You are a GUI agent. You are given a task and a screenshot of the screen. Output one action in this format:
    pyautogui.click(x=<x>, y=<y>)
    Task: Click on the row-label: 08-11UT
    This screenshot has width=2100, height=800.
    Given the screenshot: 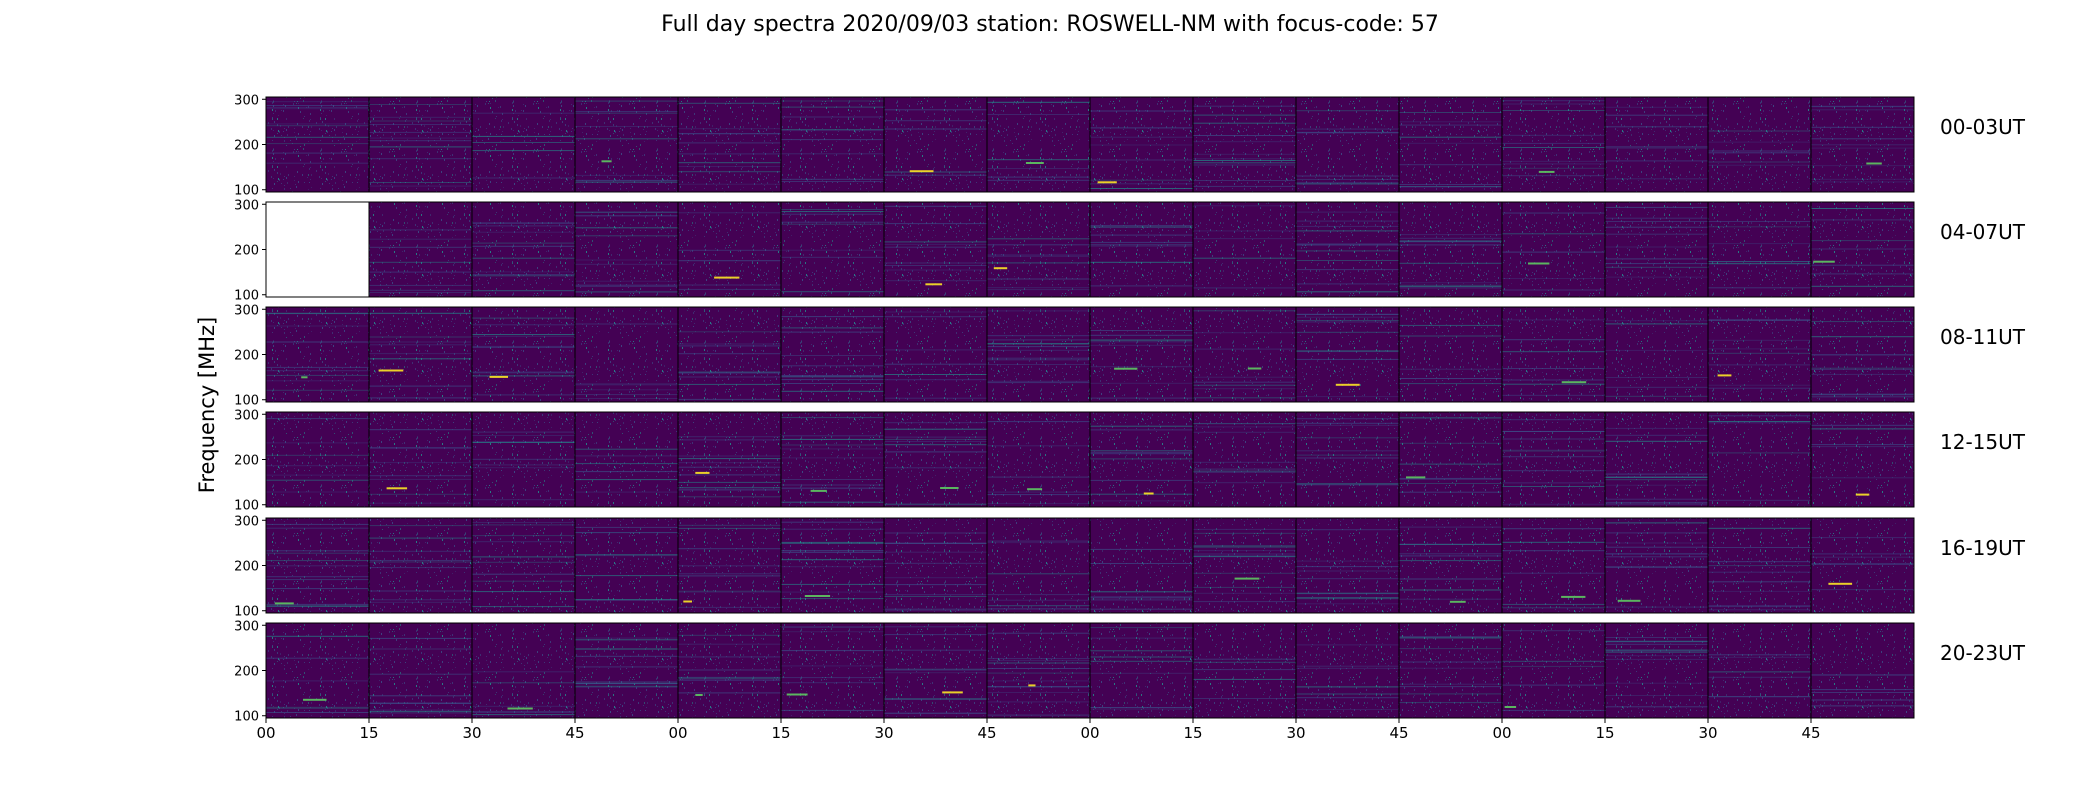 What is the action you would take?
    pyautogui.click(x=1983, y=337)
    